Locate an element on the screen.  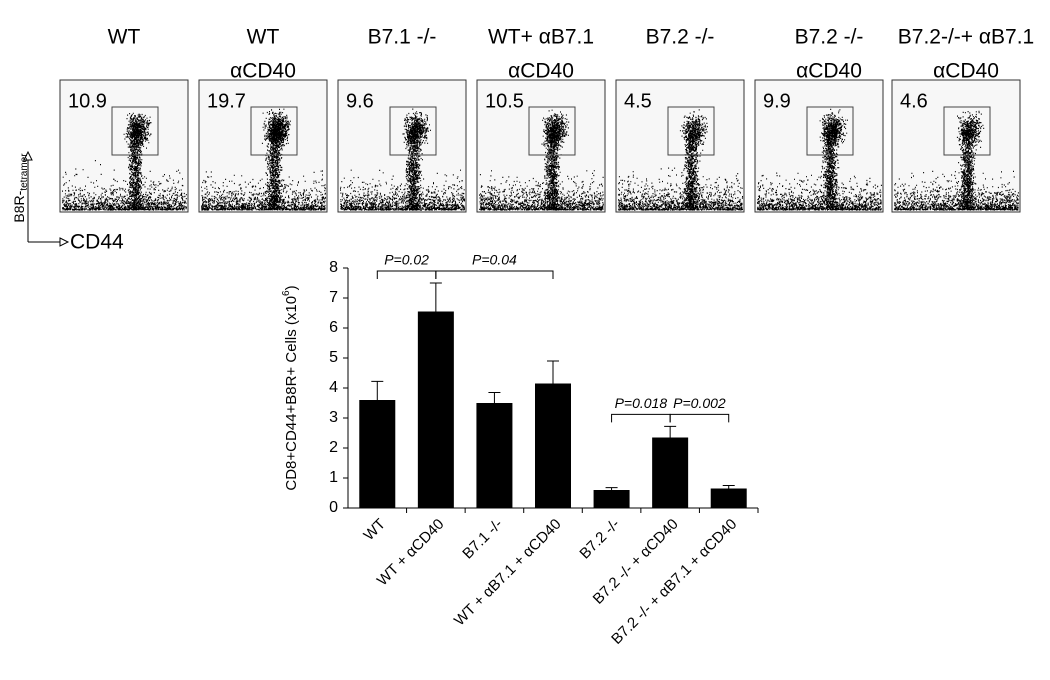
y-tick-label: 8 is located at coordinates (333, 267).